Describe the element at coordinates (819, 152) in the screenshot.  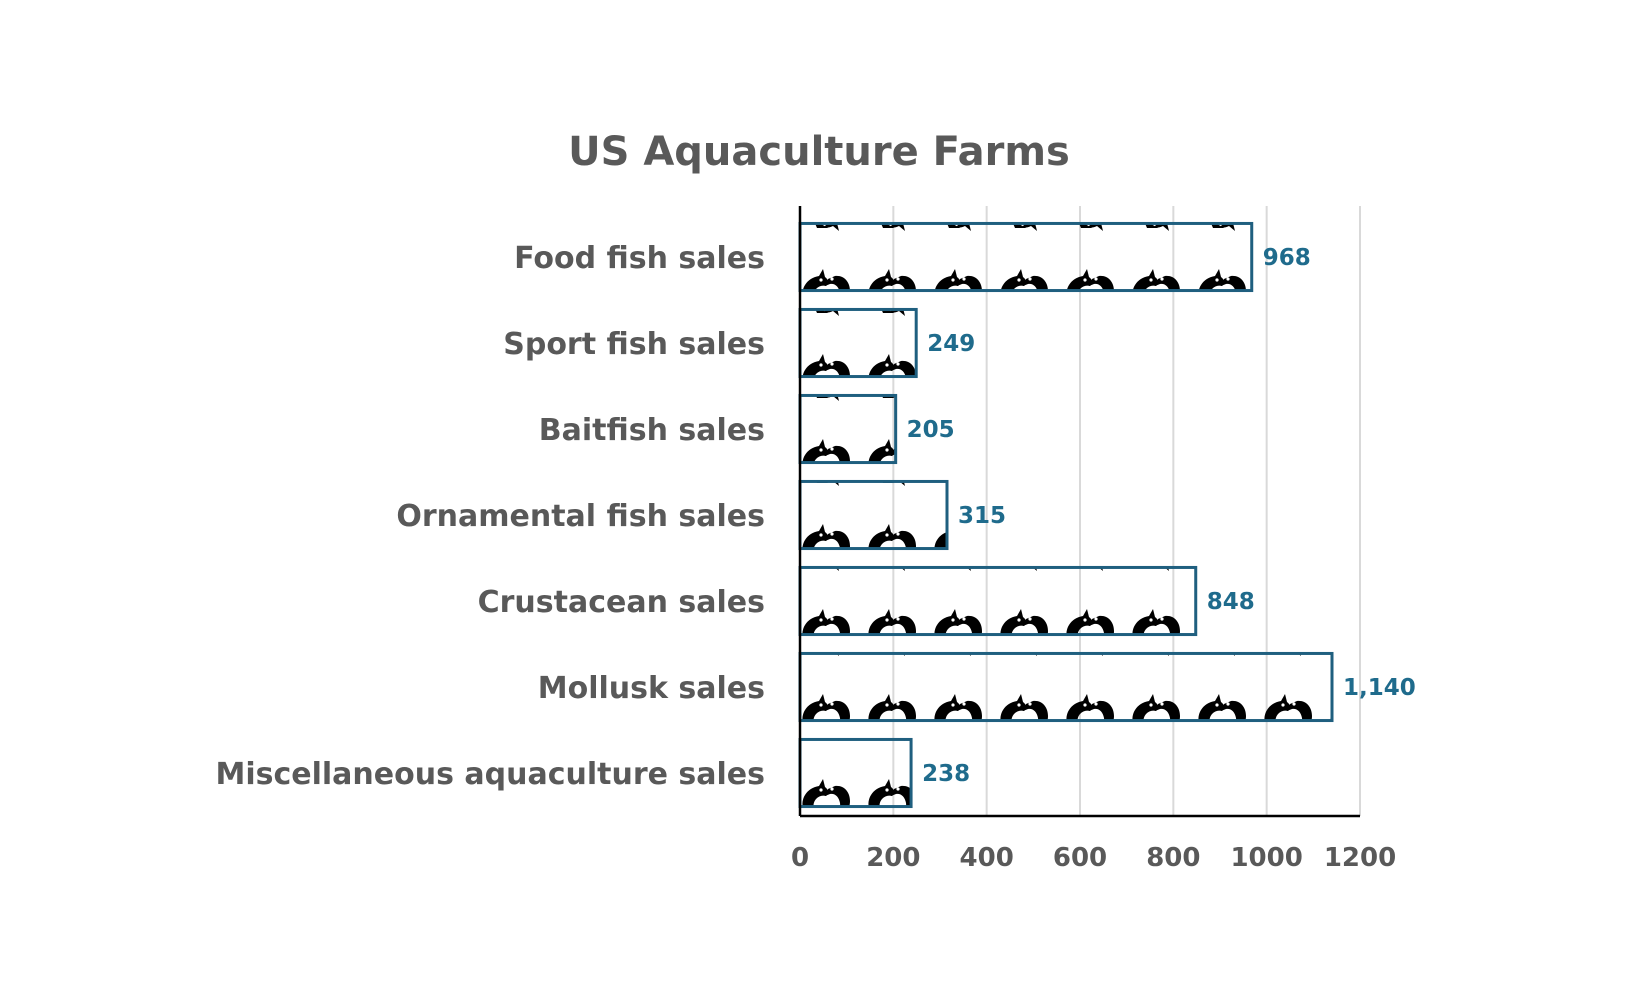
I see `chart-title: US Aquaculture Farms` at that location.